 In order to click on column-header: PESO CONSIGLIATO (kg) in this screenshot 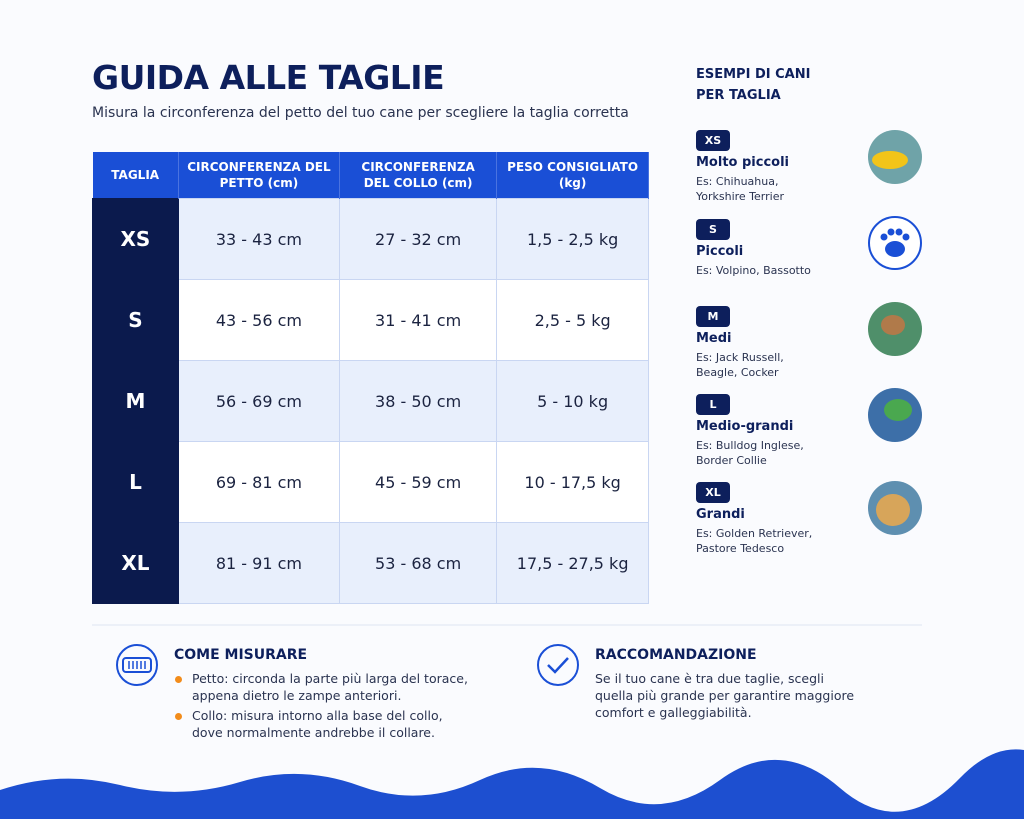, I will do `click(572, 175)`.